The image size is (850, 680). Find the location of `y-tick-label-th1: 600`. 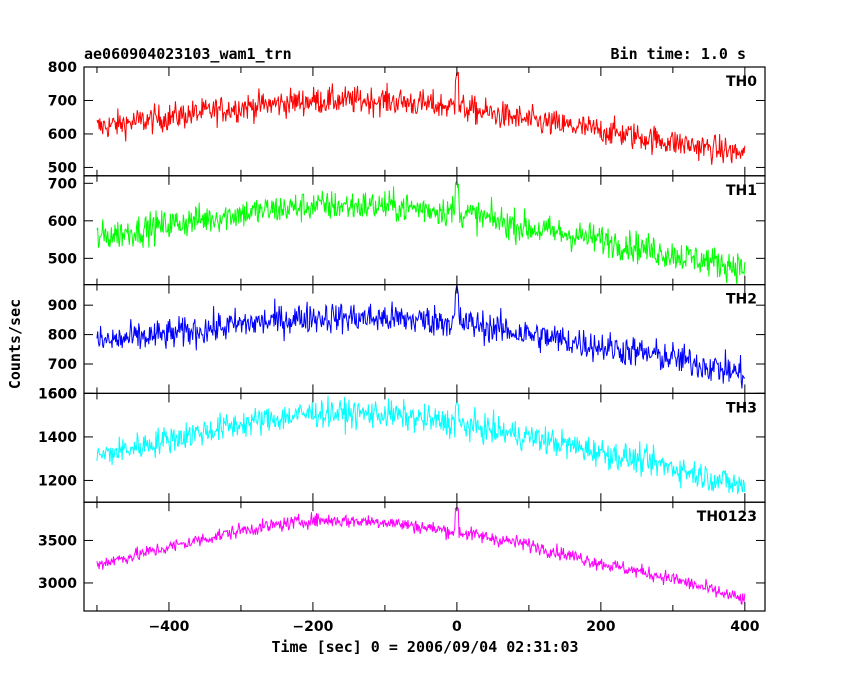

y-tick-label-th1: 600 is located at coordinates (62, 222).